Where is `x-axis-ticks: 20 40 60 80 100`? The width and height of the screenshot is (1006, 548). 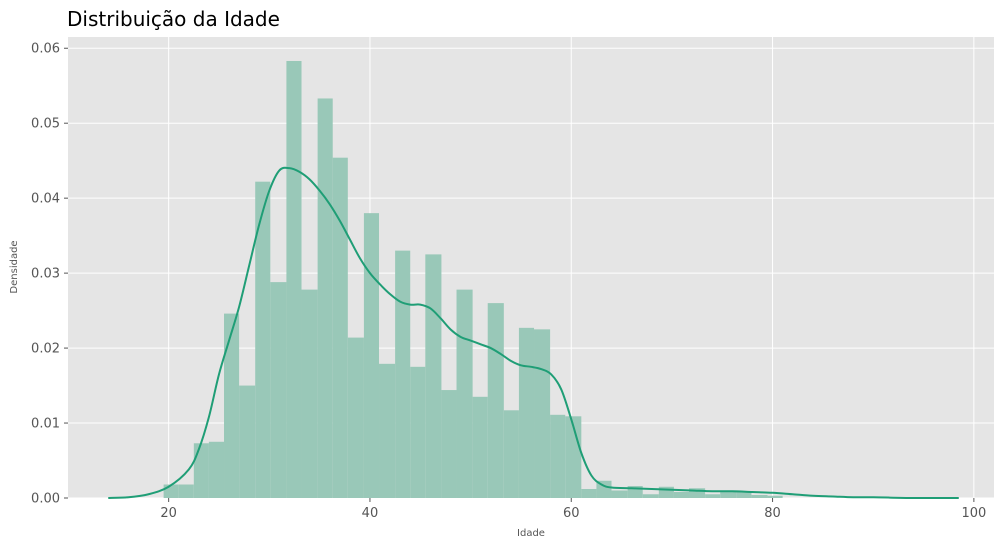
x-axis-ticks: 20 40 60 80 100 is located at coordinates (573, 509).